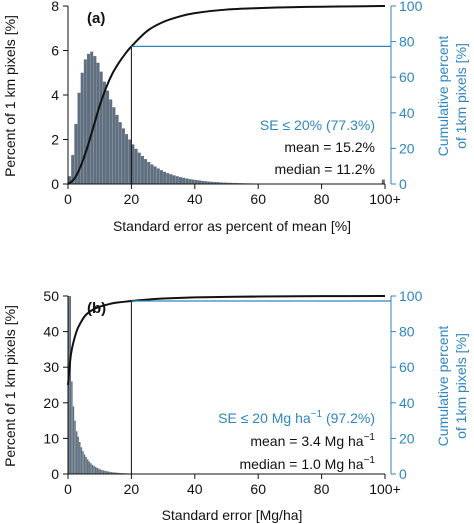 The image size is (474, 524). I want to click on panel-a-right-axis-title-line-1: Cumulative percent, so click(443, 96).